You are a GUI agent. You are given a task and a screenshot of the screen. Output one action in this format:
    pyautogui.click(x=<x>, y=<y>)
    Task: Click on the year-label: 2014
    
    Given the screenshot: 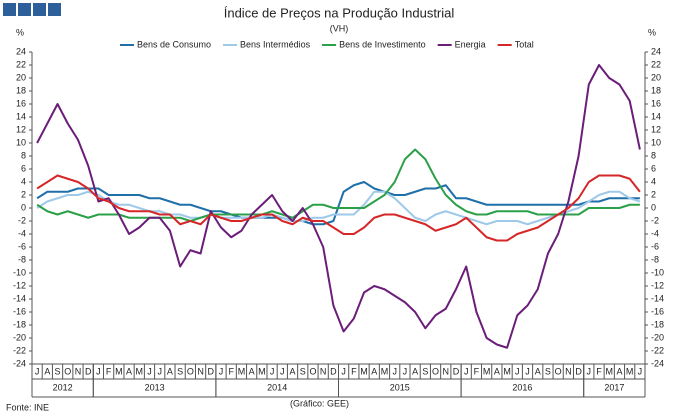 What is the action you would take?
    pyautogui.click(x=277, y=387)
    